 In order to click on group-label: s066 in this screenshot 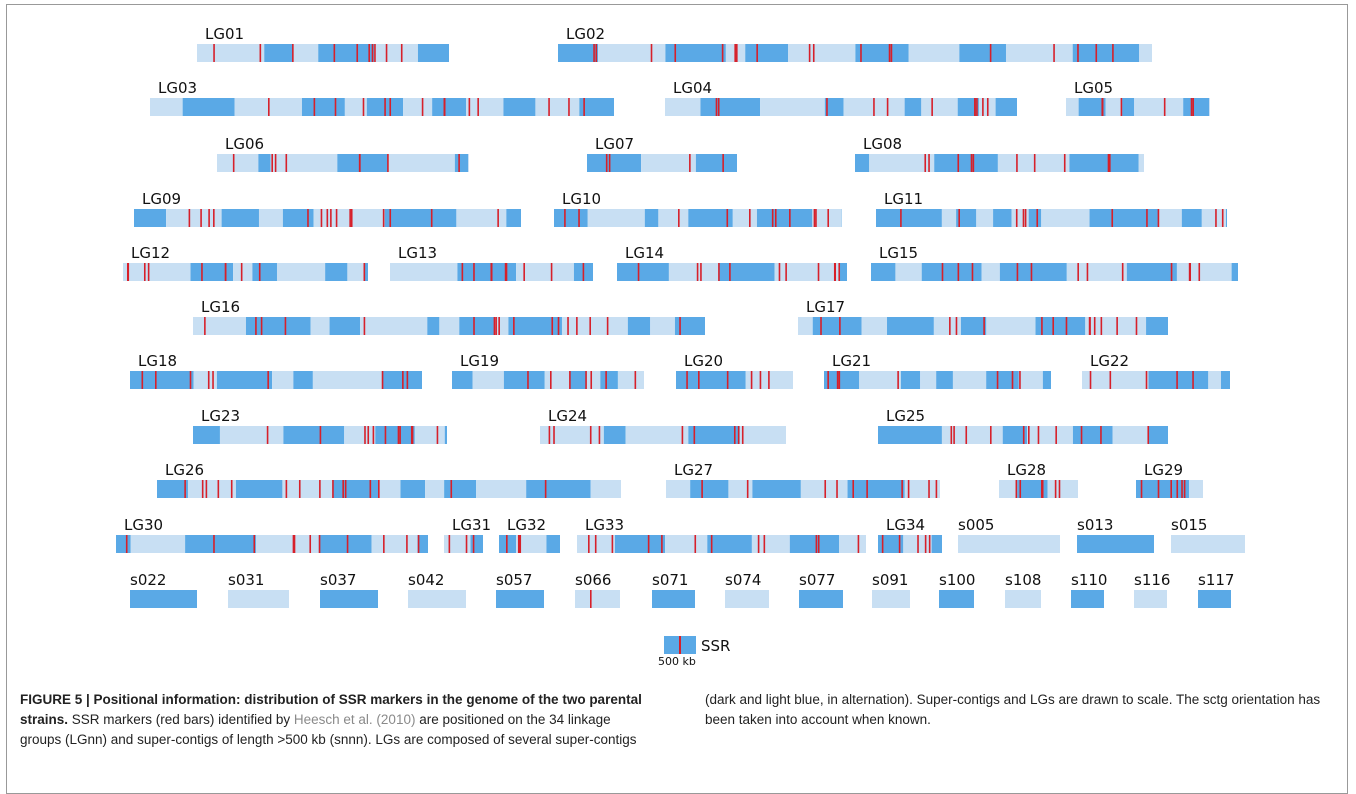, I will do `click(593, 580)`.